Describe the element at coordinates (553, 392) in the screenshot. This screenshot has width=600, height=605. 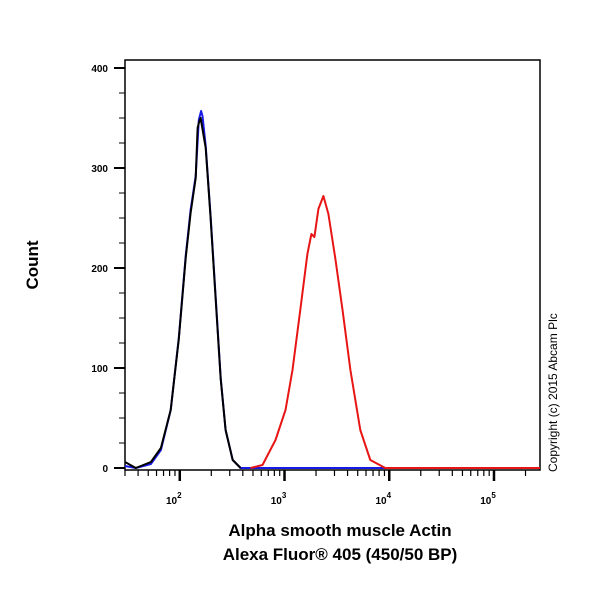
I see `copyright-notice: Copyright (c) 2015 Abcam Plc` at that location.